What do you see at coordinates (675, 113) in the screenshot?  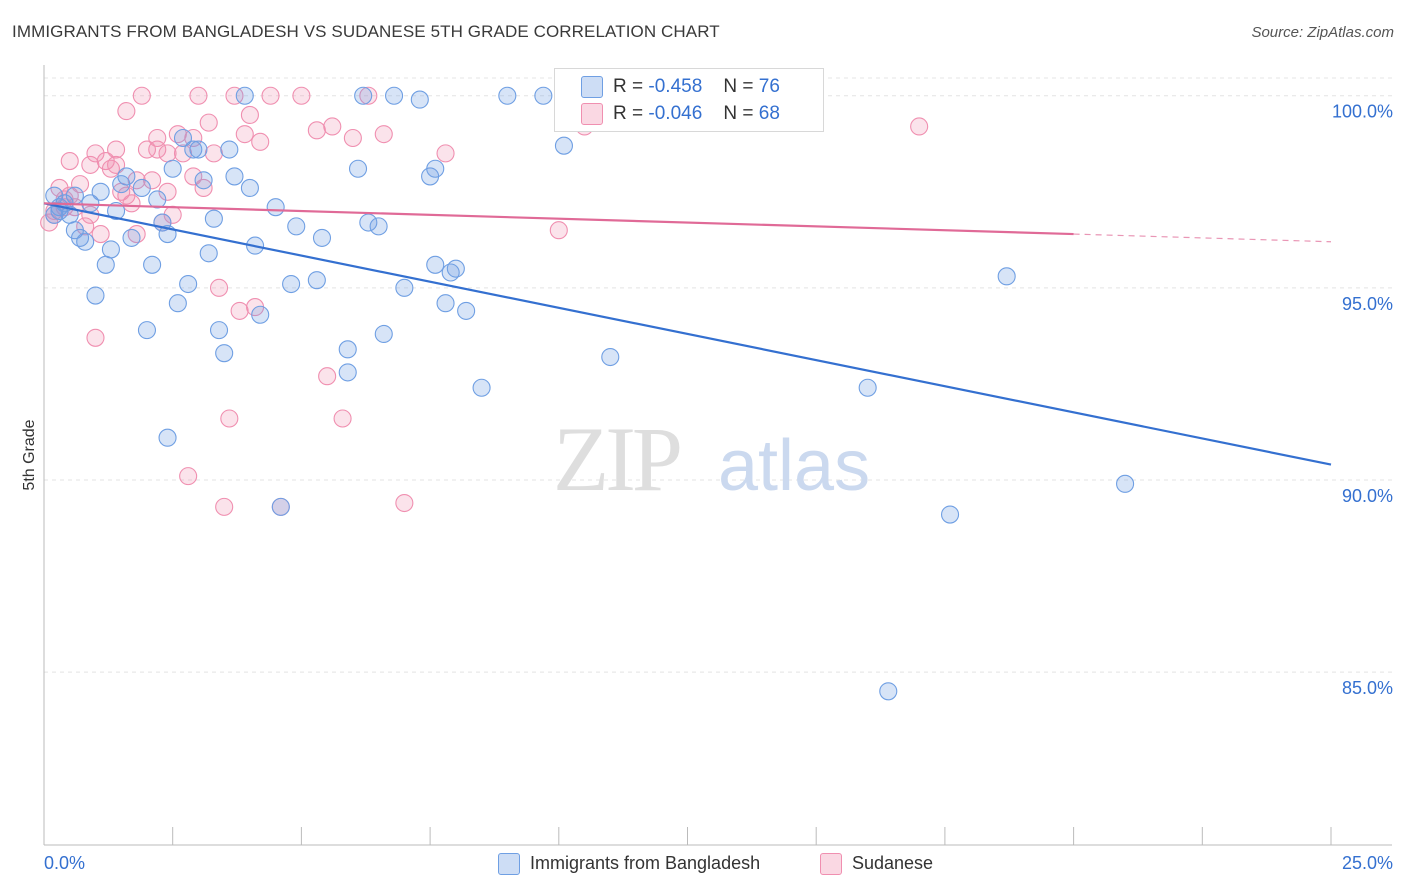 I see `legend-r-value: -0.046` at bounding box center [675, 113].